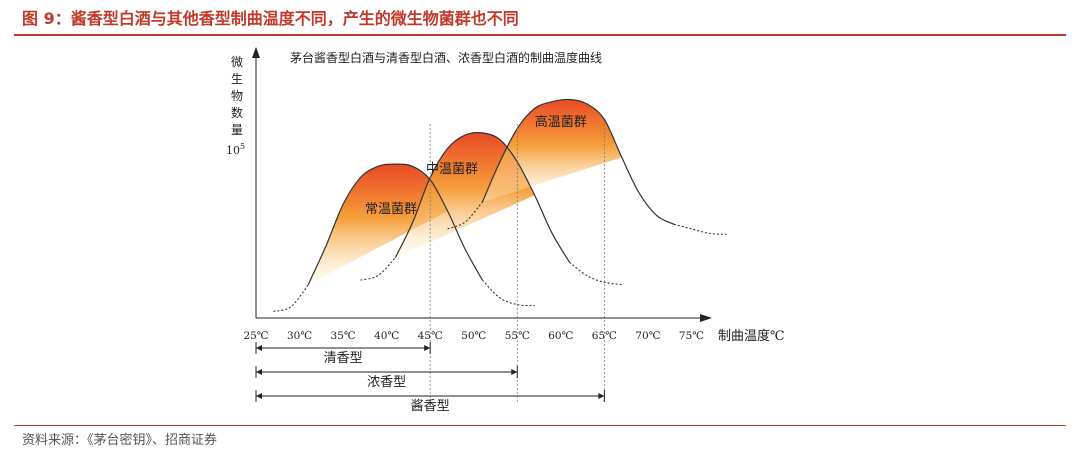  What do you see at coordinates (386, 336) in the screenshot?
I see `x-tick-label: 40℃` at bounding box center [386, 336].